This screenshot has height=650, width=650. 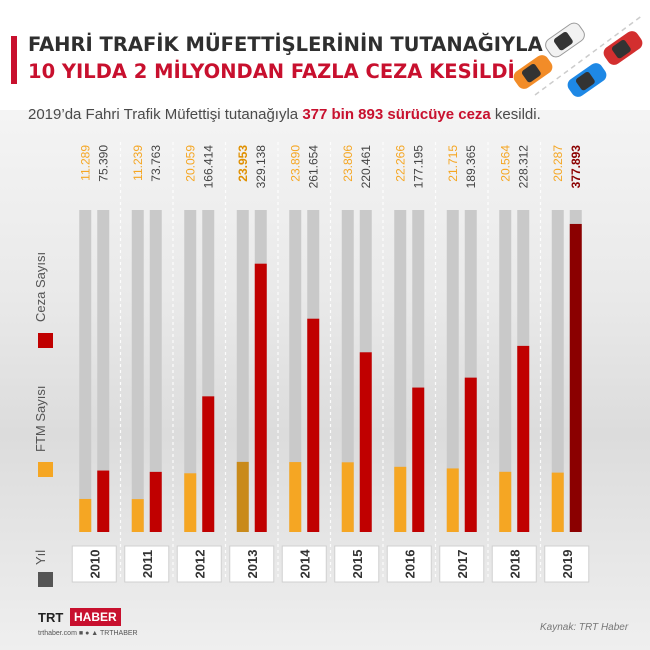 I want to click on year-label: 2013, so click(x=252, y=564).